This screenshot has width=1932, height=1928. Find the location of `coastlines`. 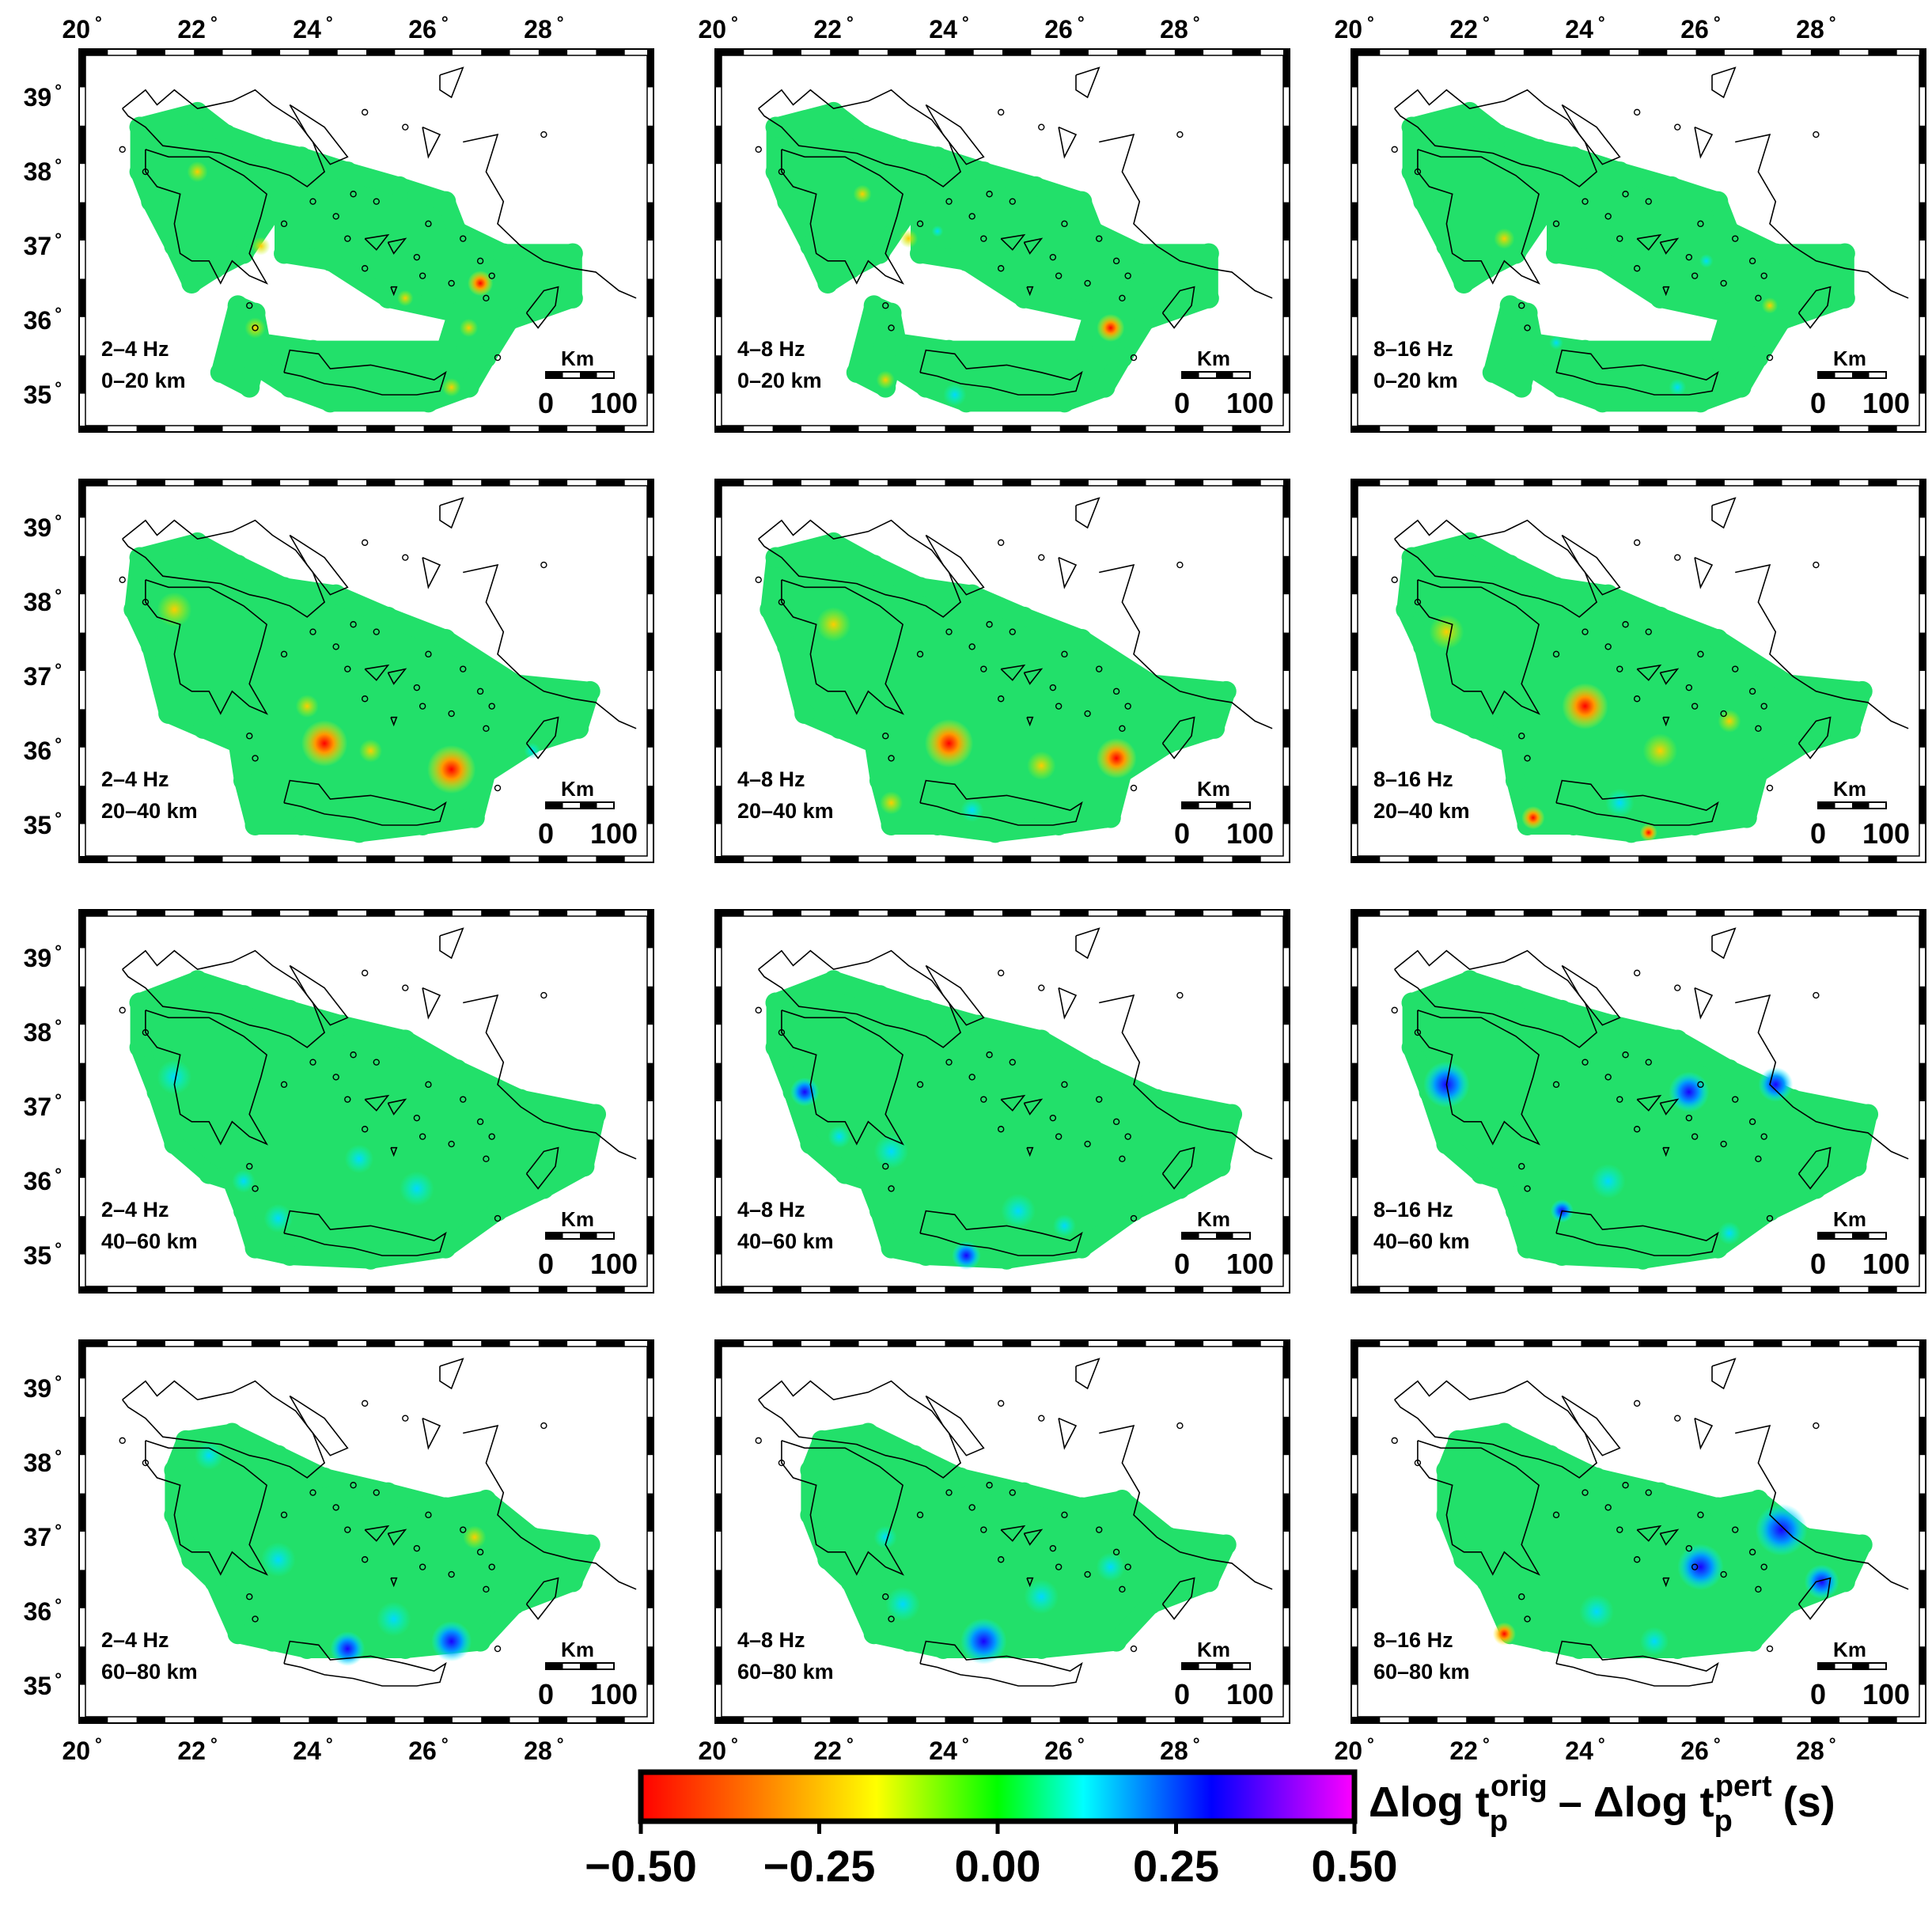

coastlines is located at coordinates (378, 661).